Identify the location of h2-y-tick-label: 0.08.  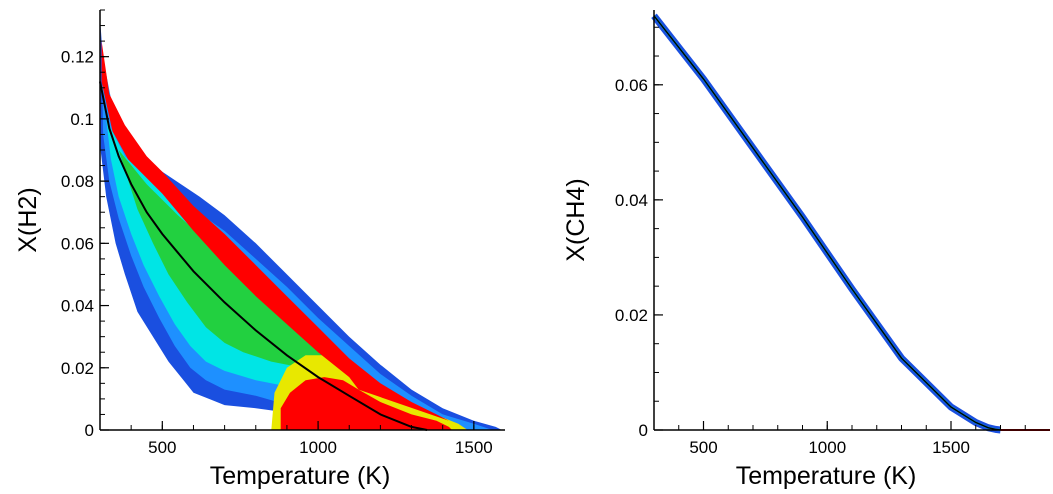
(77, 181).